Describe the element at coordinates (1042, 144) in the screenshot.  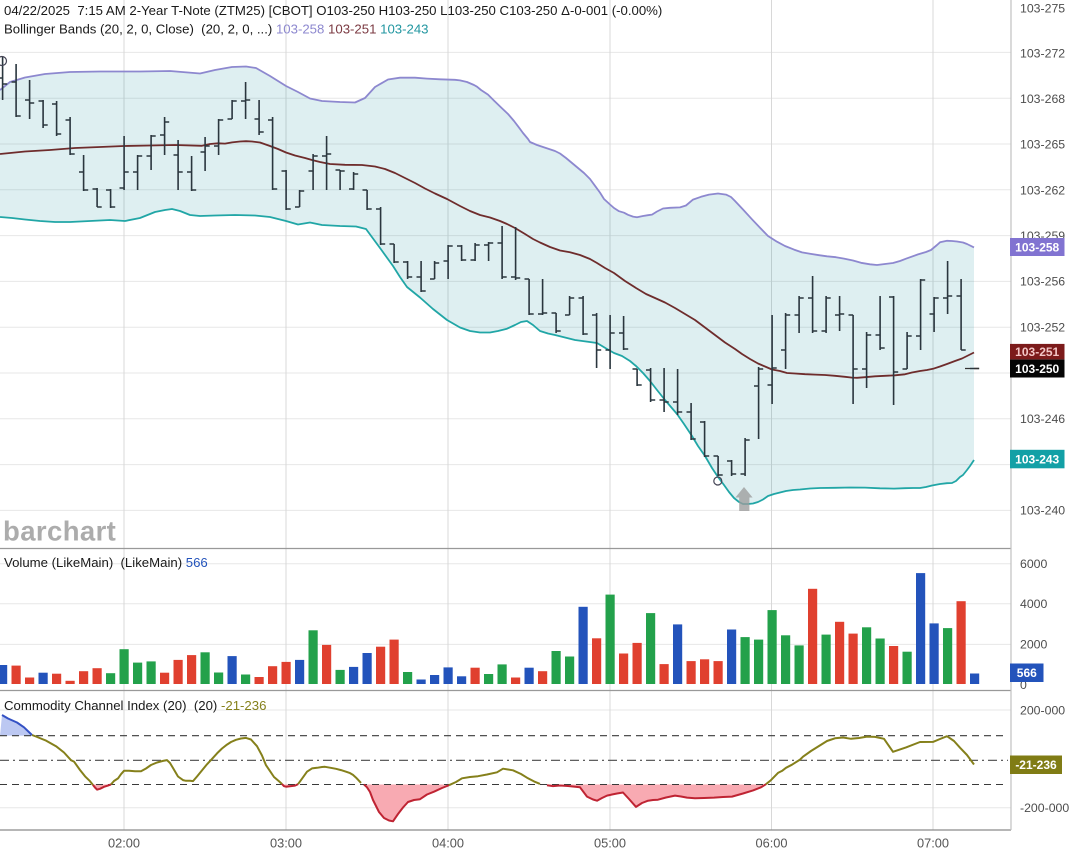
I see `svg-text: 103-265` at that location.